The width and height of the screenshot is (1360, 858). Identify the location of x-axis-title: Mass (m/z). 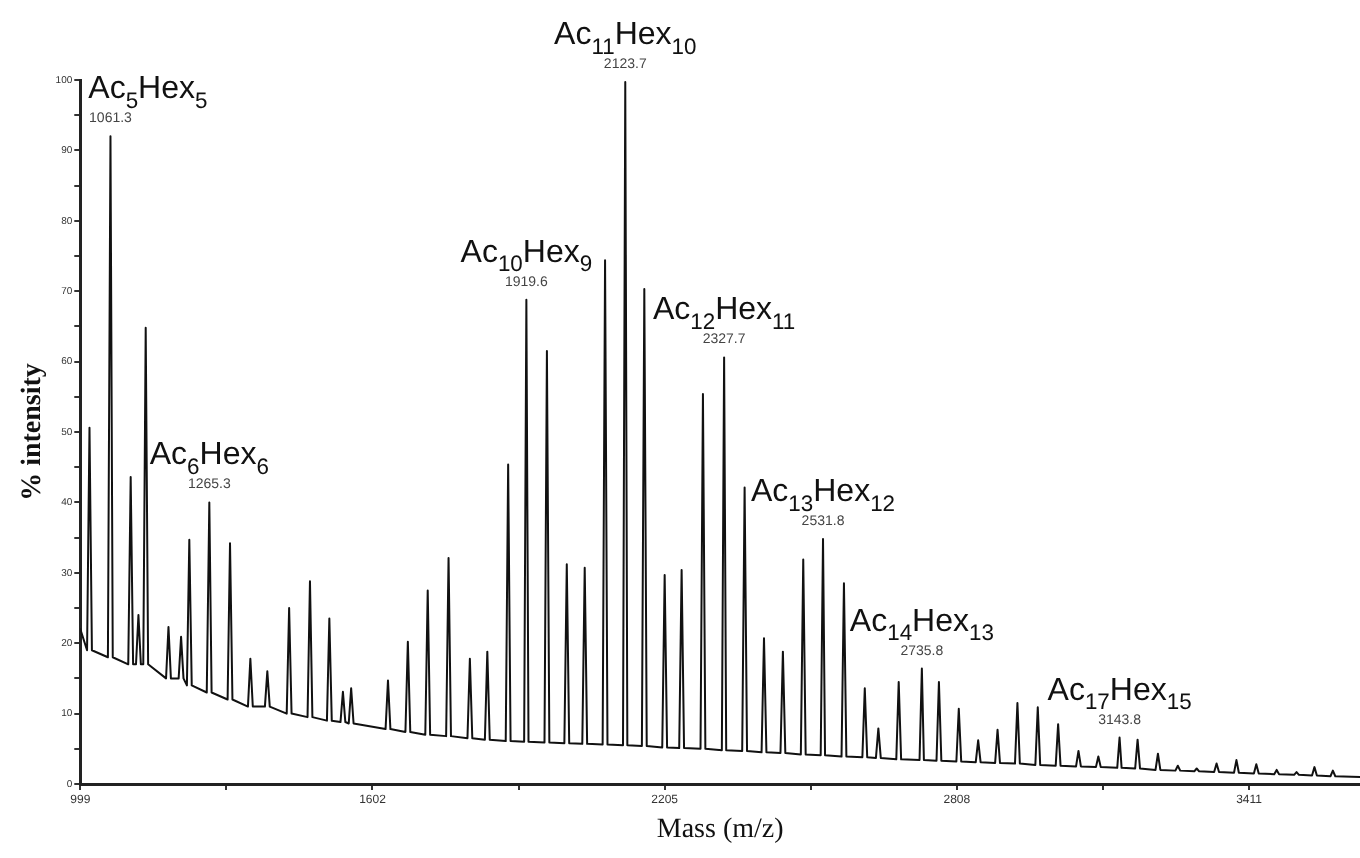
(720, 829).